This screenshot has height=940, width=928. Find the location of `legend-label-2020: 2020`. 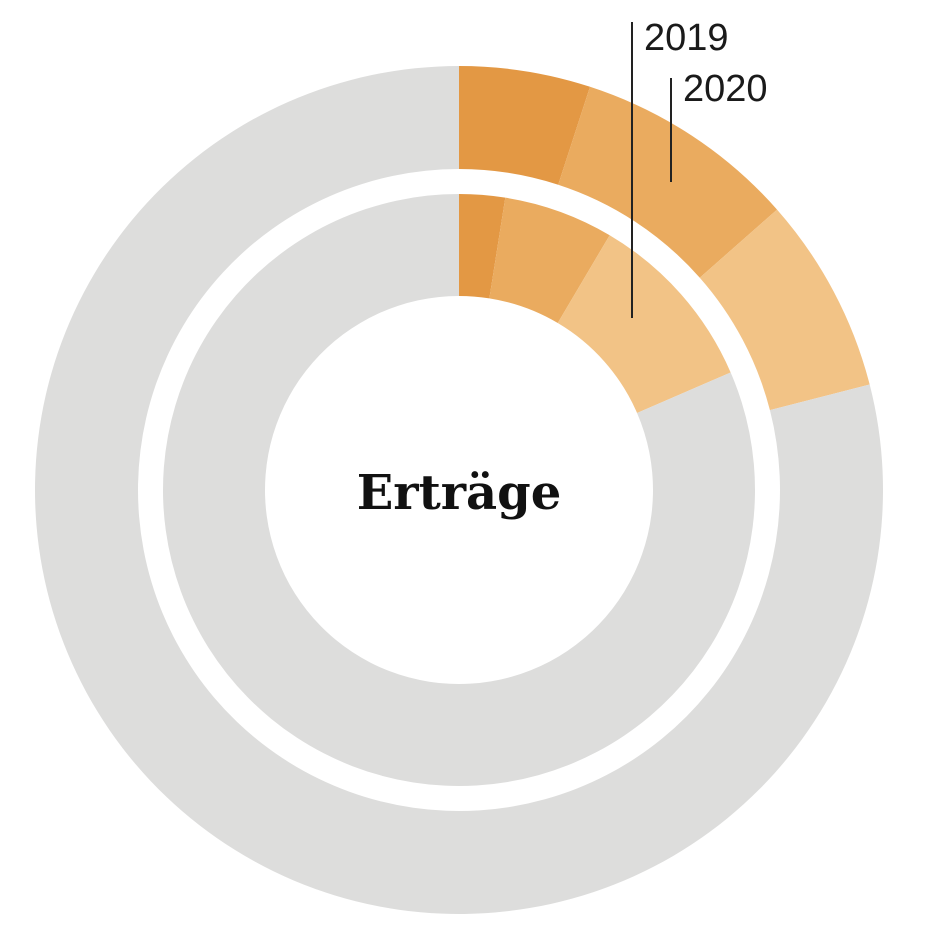

legend-label-2020: 2020 is located at coordinates (725, 89).